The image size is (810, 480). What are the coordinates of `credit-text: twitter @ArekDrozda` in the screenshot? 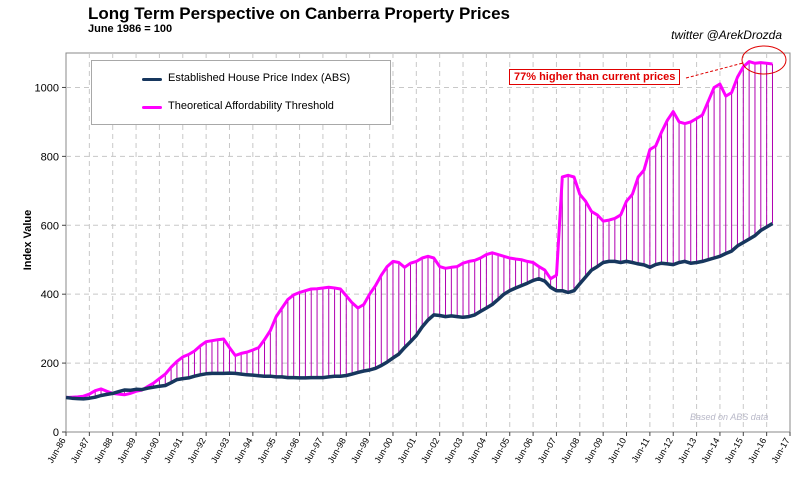 It's located at (726, 35).